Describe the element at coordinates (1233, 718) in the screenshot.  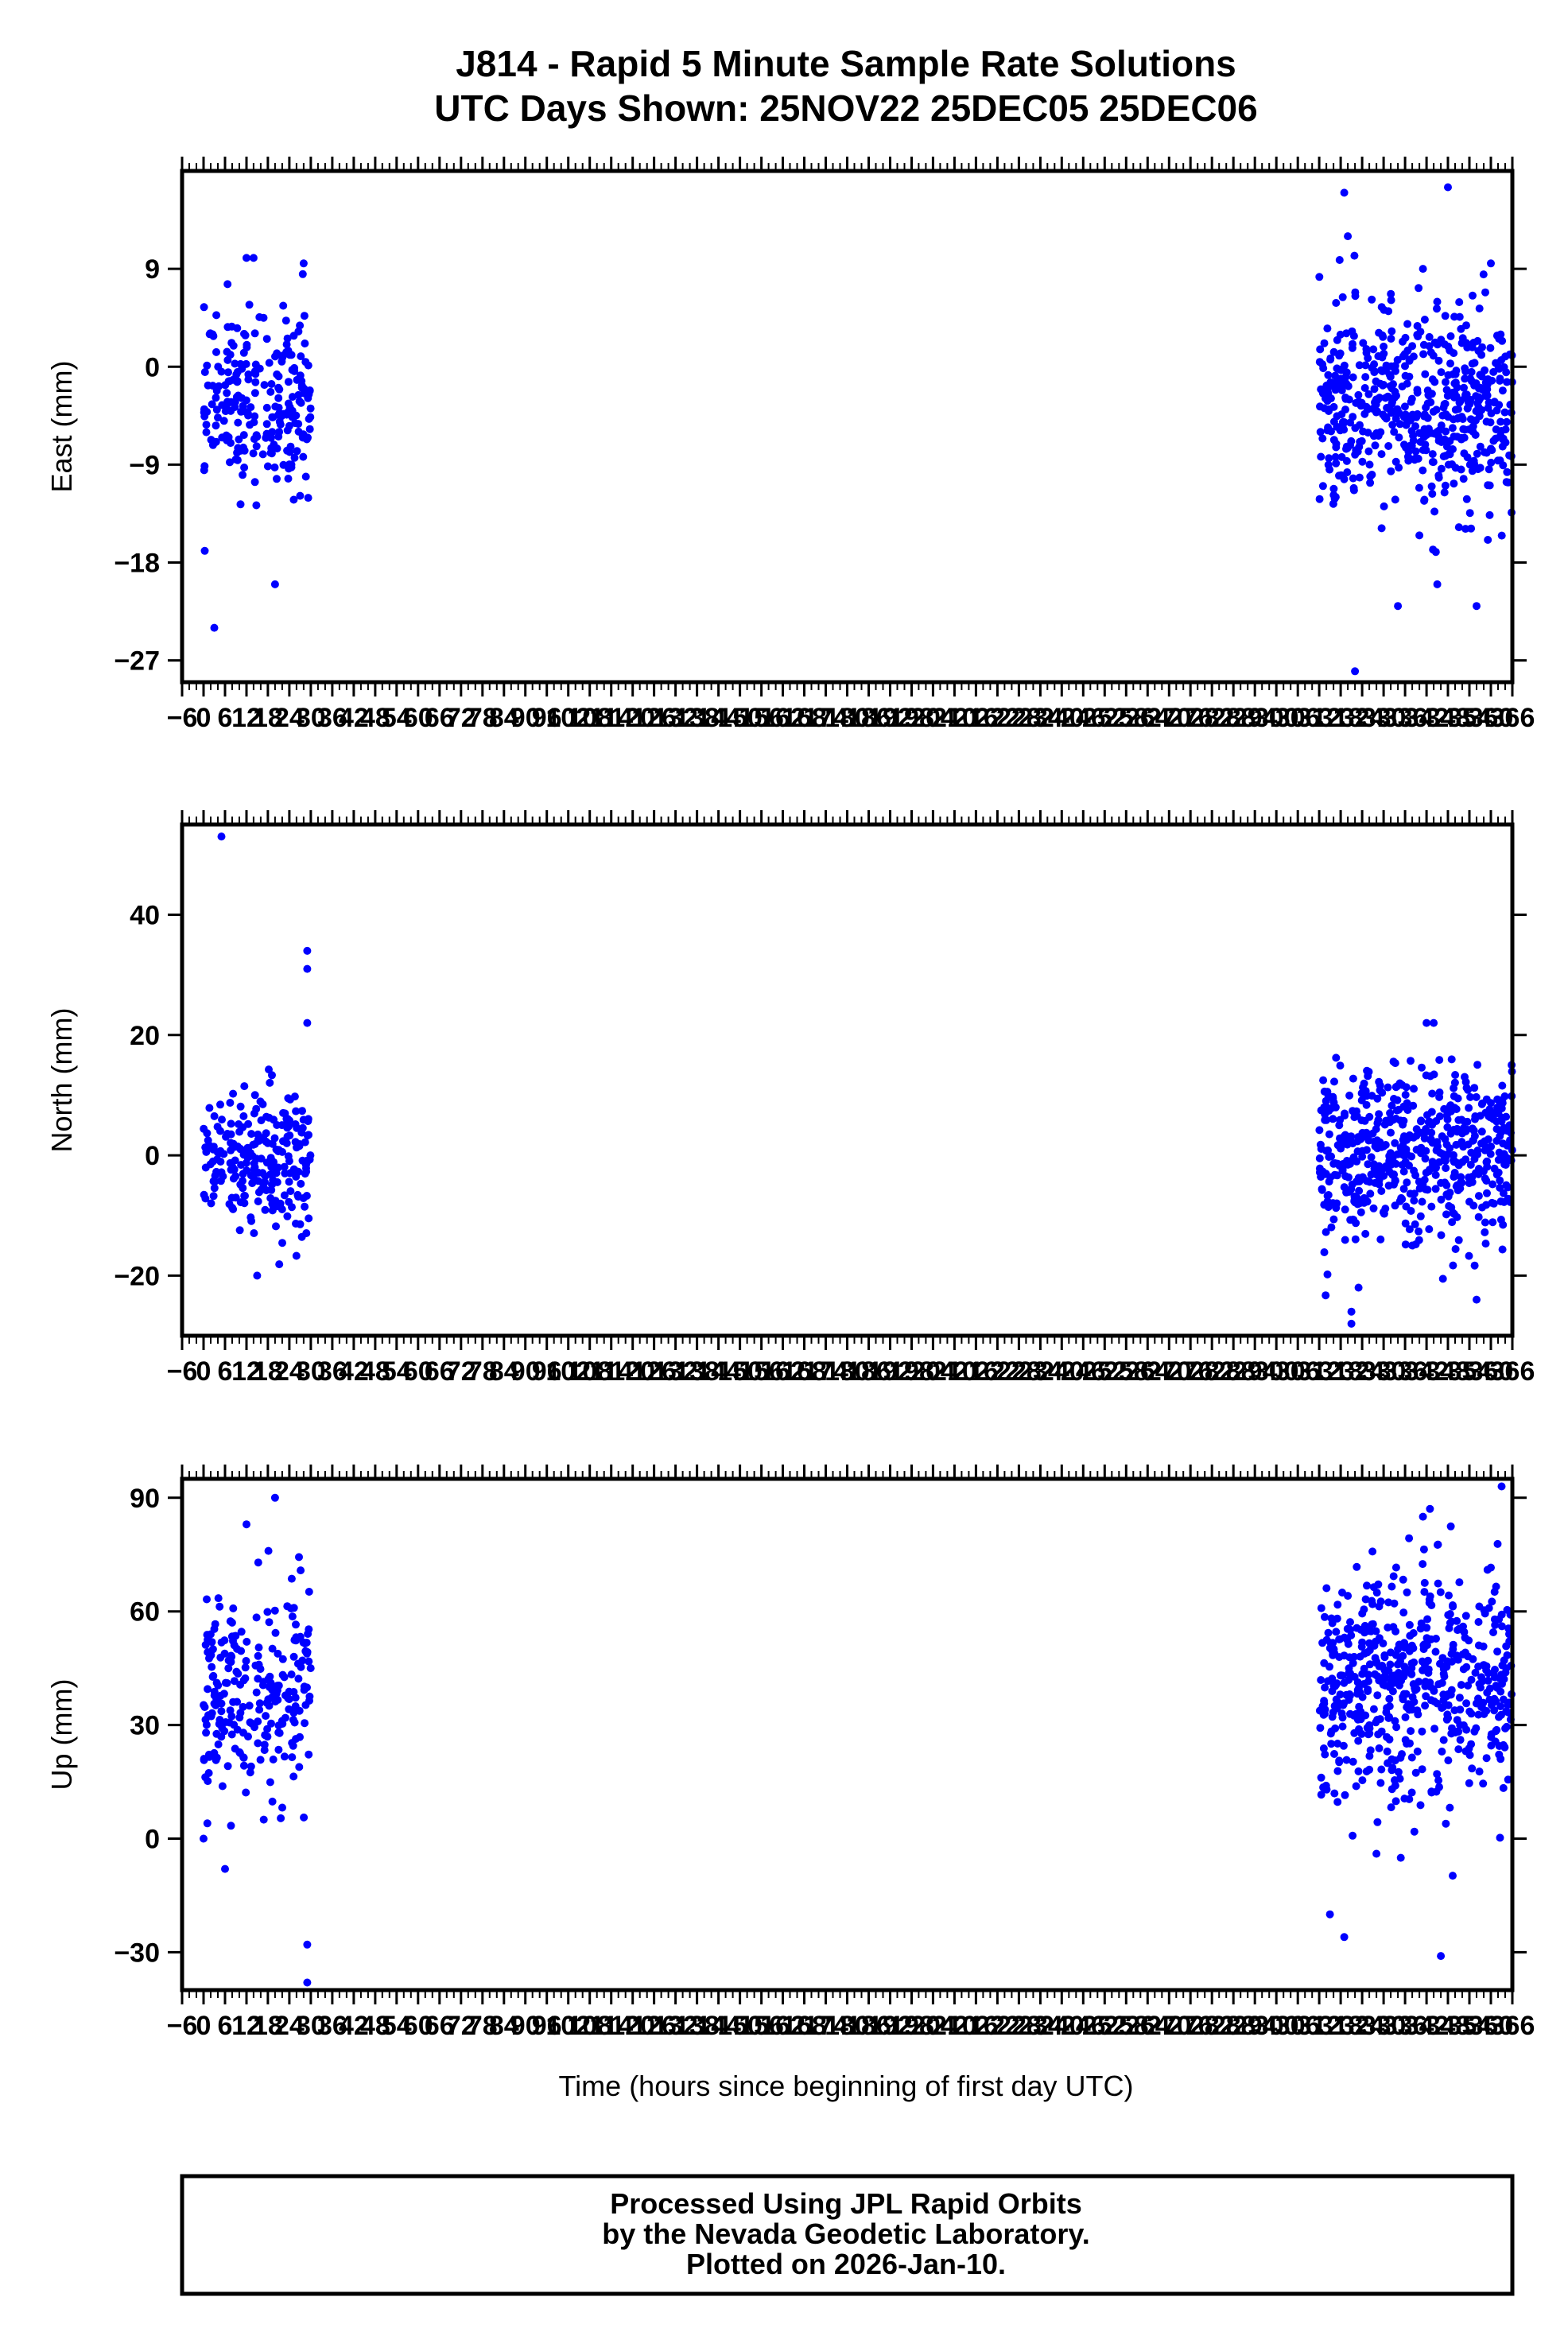
I see `x-tick-label: 288` at that location.